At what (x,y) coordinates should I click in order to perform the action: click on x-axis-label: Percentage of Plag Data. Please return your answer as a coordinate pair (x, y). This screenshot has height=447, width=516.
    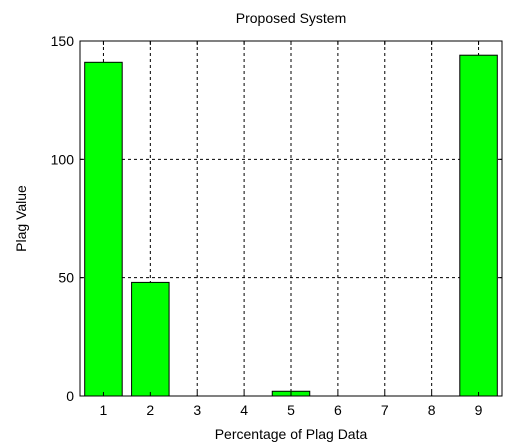
    Looking at the image, I should click on (291, 434).